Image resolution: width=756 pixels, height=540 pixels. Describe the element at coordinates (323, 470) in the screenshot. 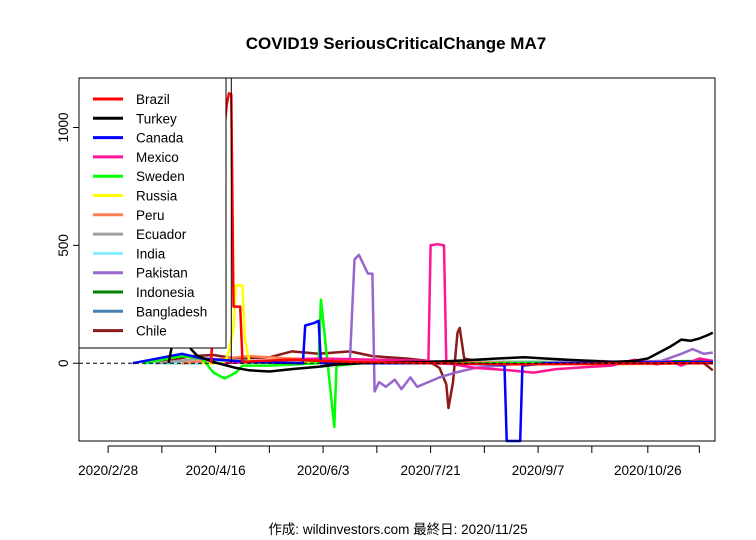

I see `x-tick-label: 2020/6/3` at that location.